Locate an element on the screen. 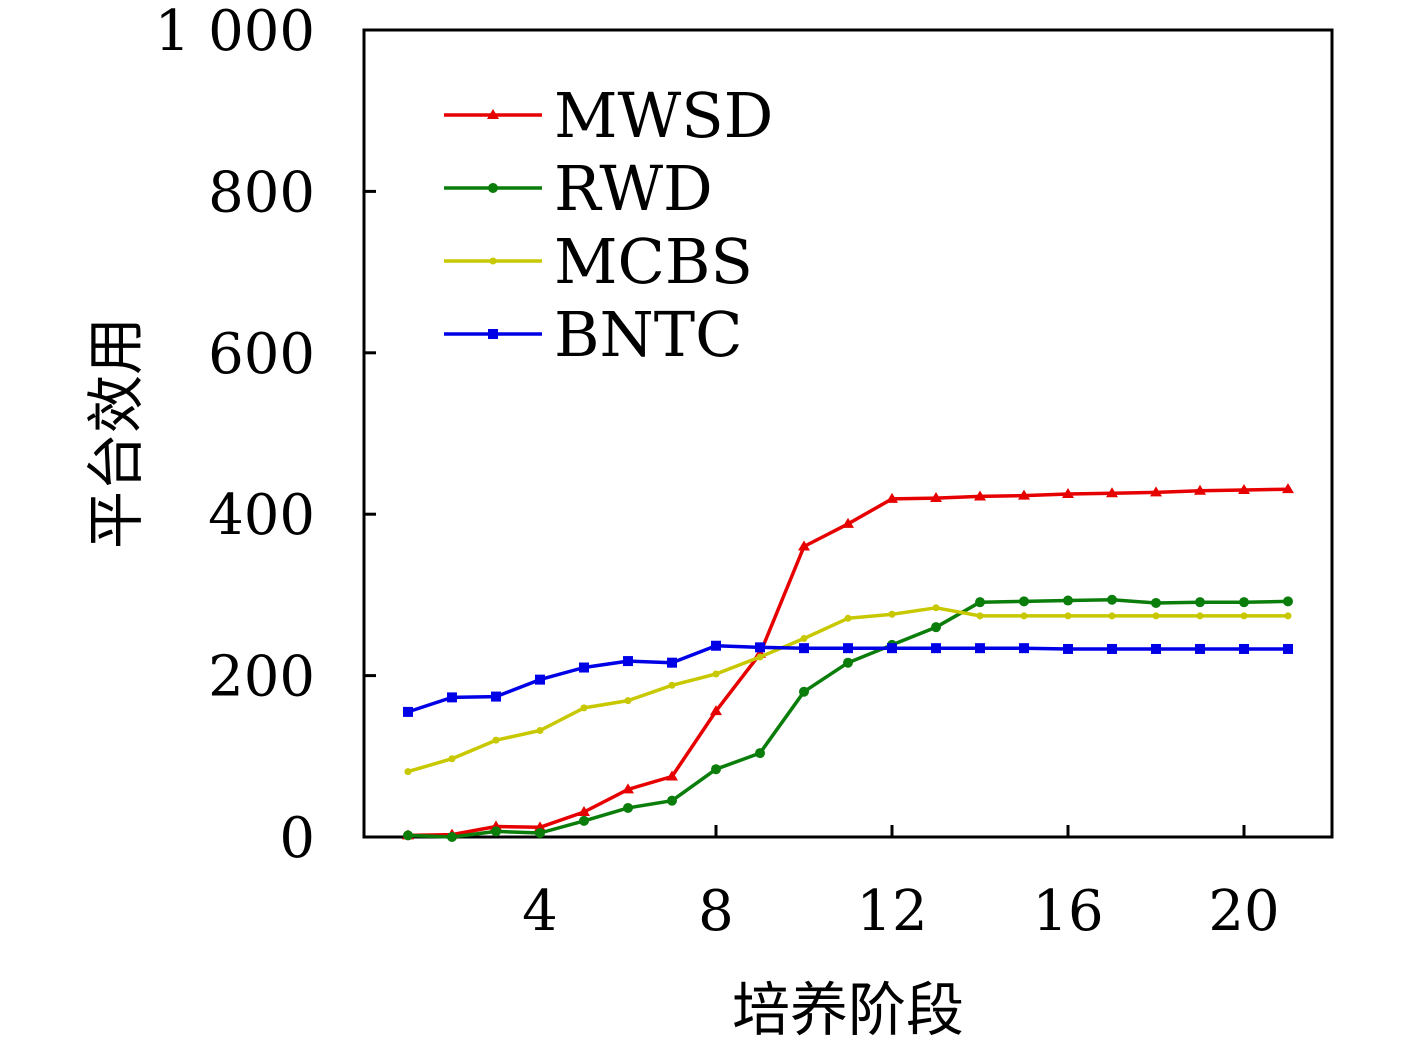 This screenshot has width=1417, height=1046. y-tick-label: 800 is located at coordinates (261, 192).